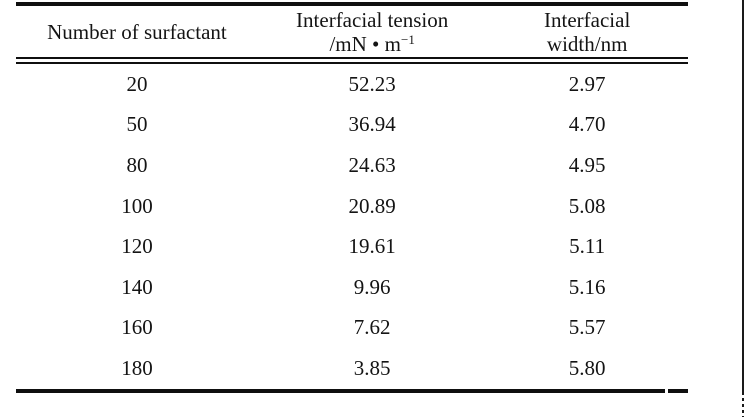 This screenshot has height=417, width=746. Describe the element at coordinates (352, 4) in the screenshot. I see `table-top-rule` at that location.